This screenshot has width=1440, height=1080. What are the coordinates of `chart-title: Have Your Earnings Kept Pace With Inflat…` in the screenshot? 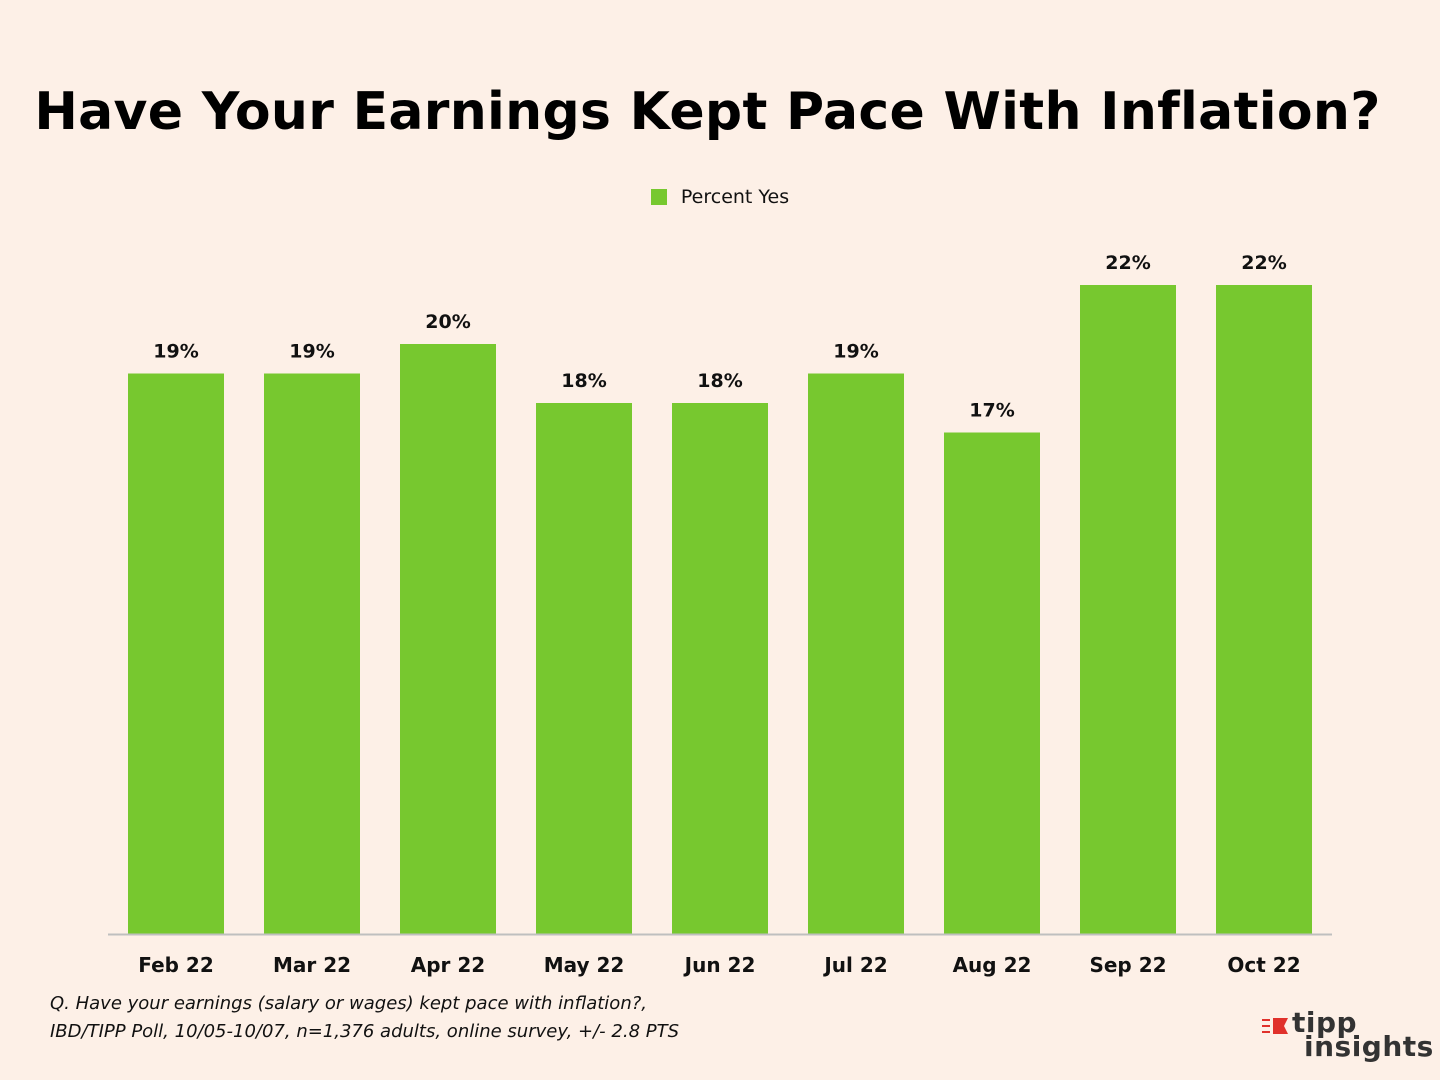 It's located at (707, 112).